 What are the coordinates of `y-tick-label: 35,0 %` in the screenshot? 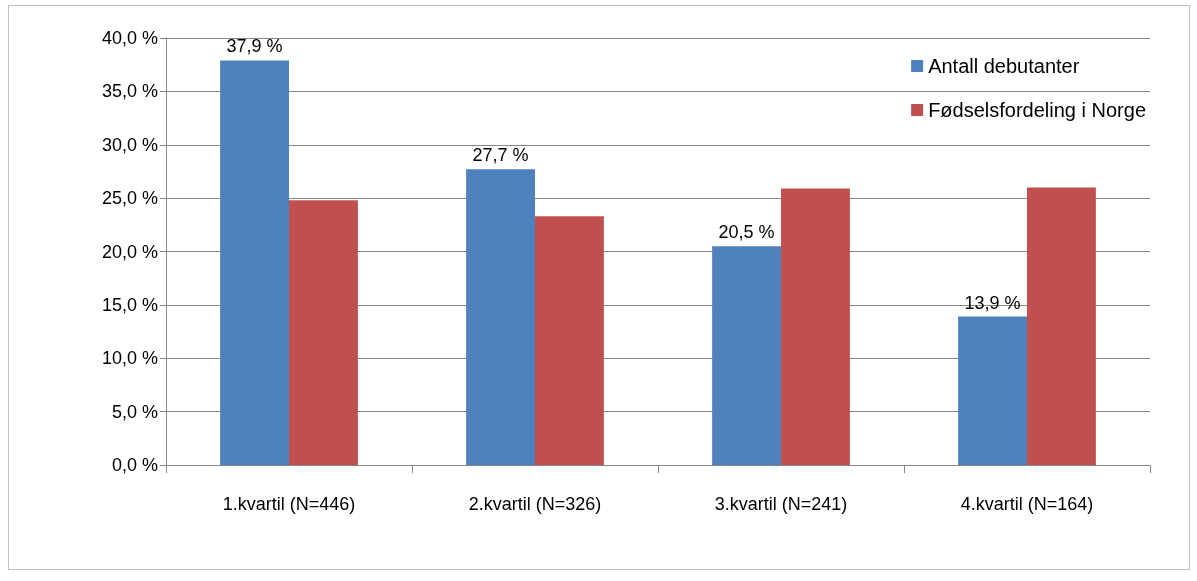 It's located at (129, 91).